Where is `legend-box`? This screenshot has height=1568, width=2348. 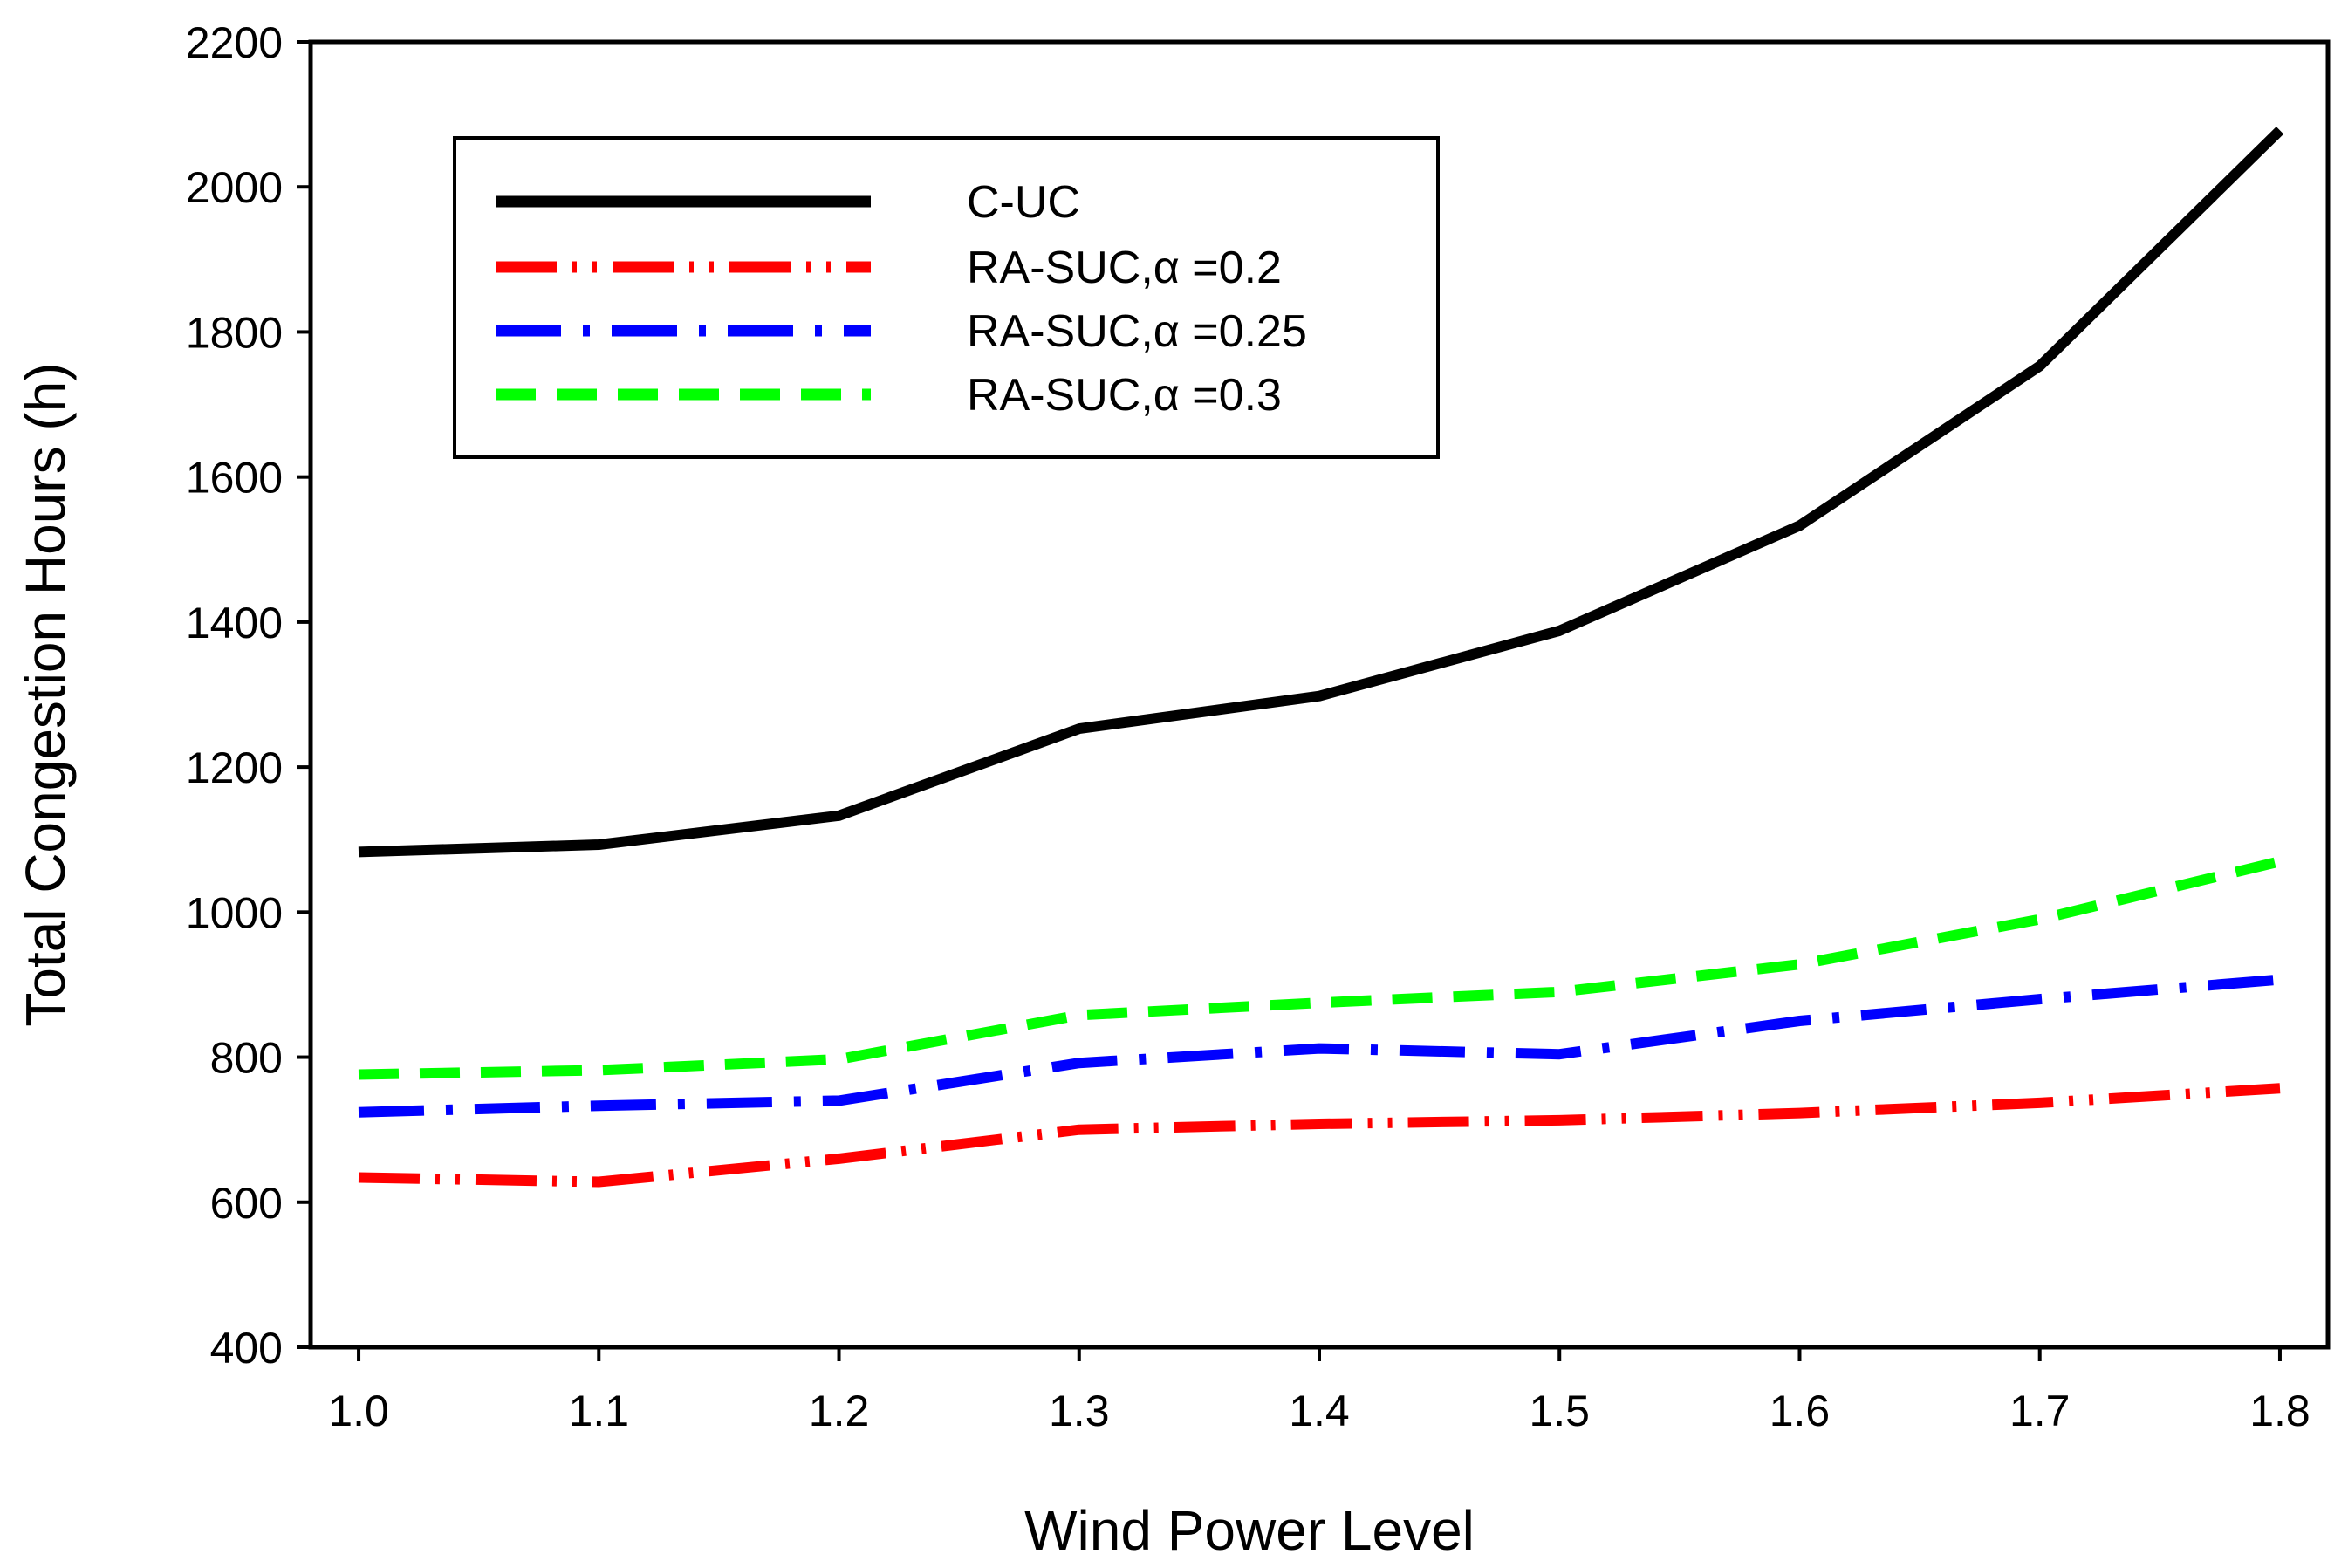
legend-box is located at coordinates (947, 297).